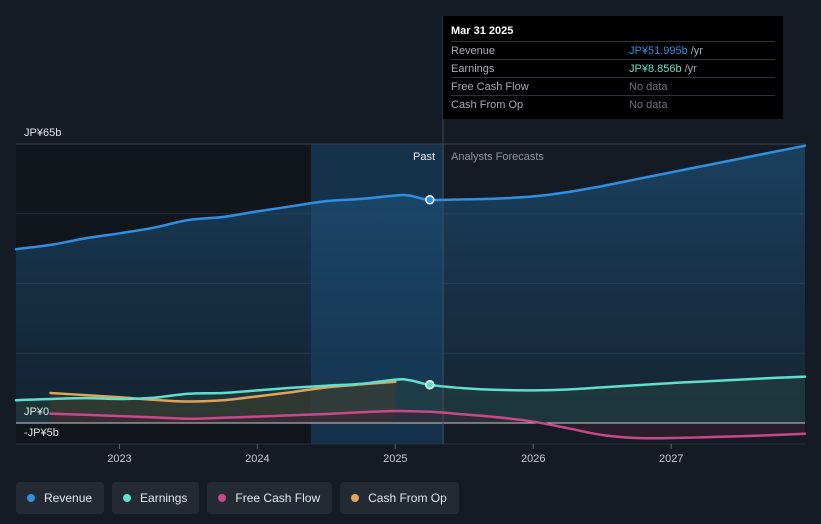 This screenshot has width=821, height=524. I want to click on legend-item-revenue: Revenue, so click(60, 498).